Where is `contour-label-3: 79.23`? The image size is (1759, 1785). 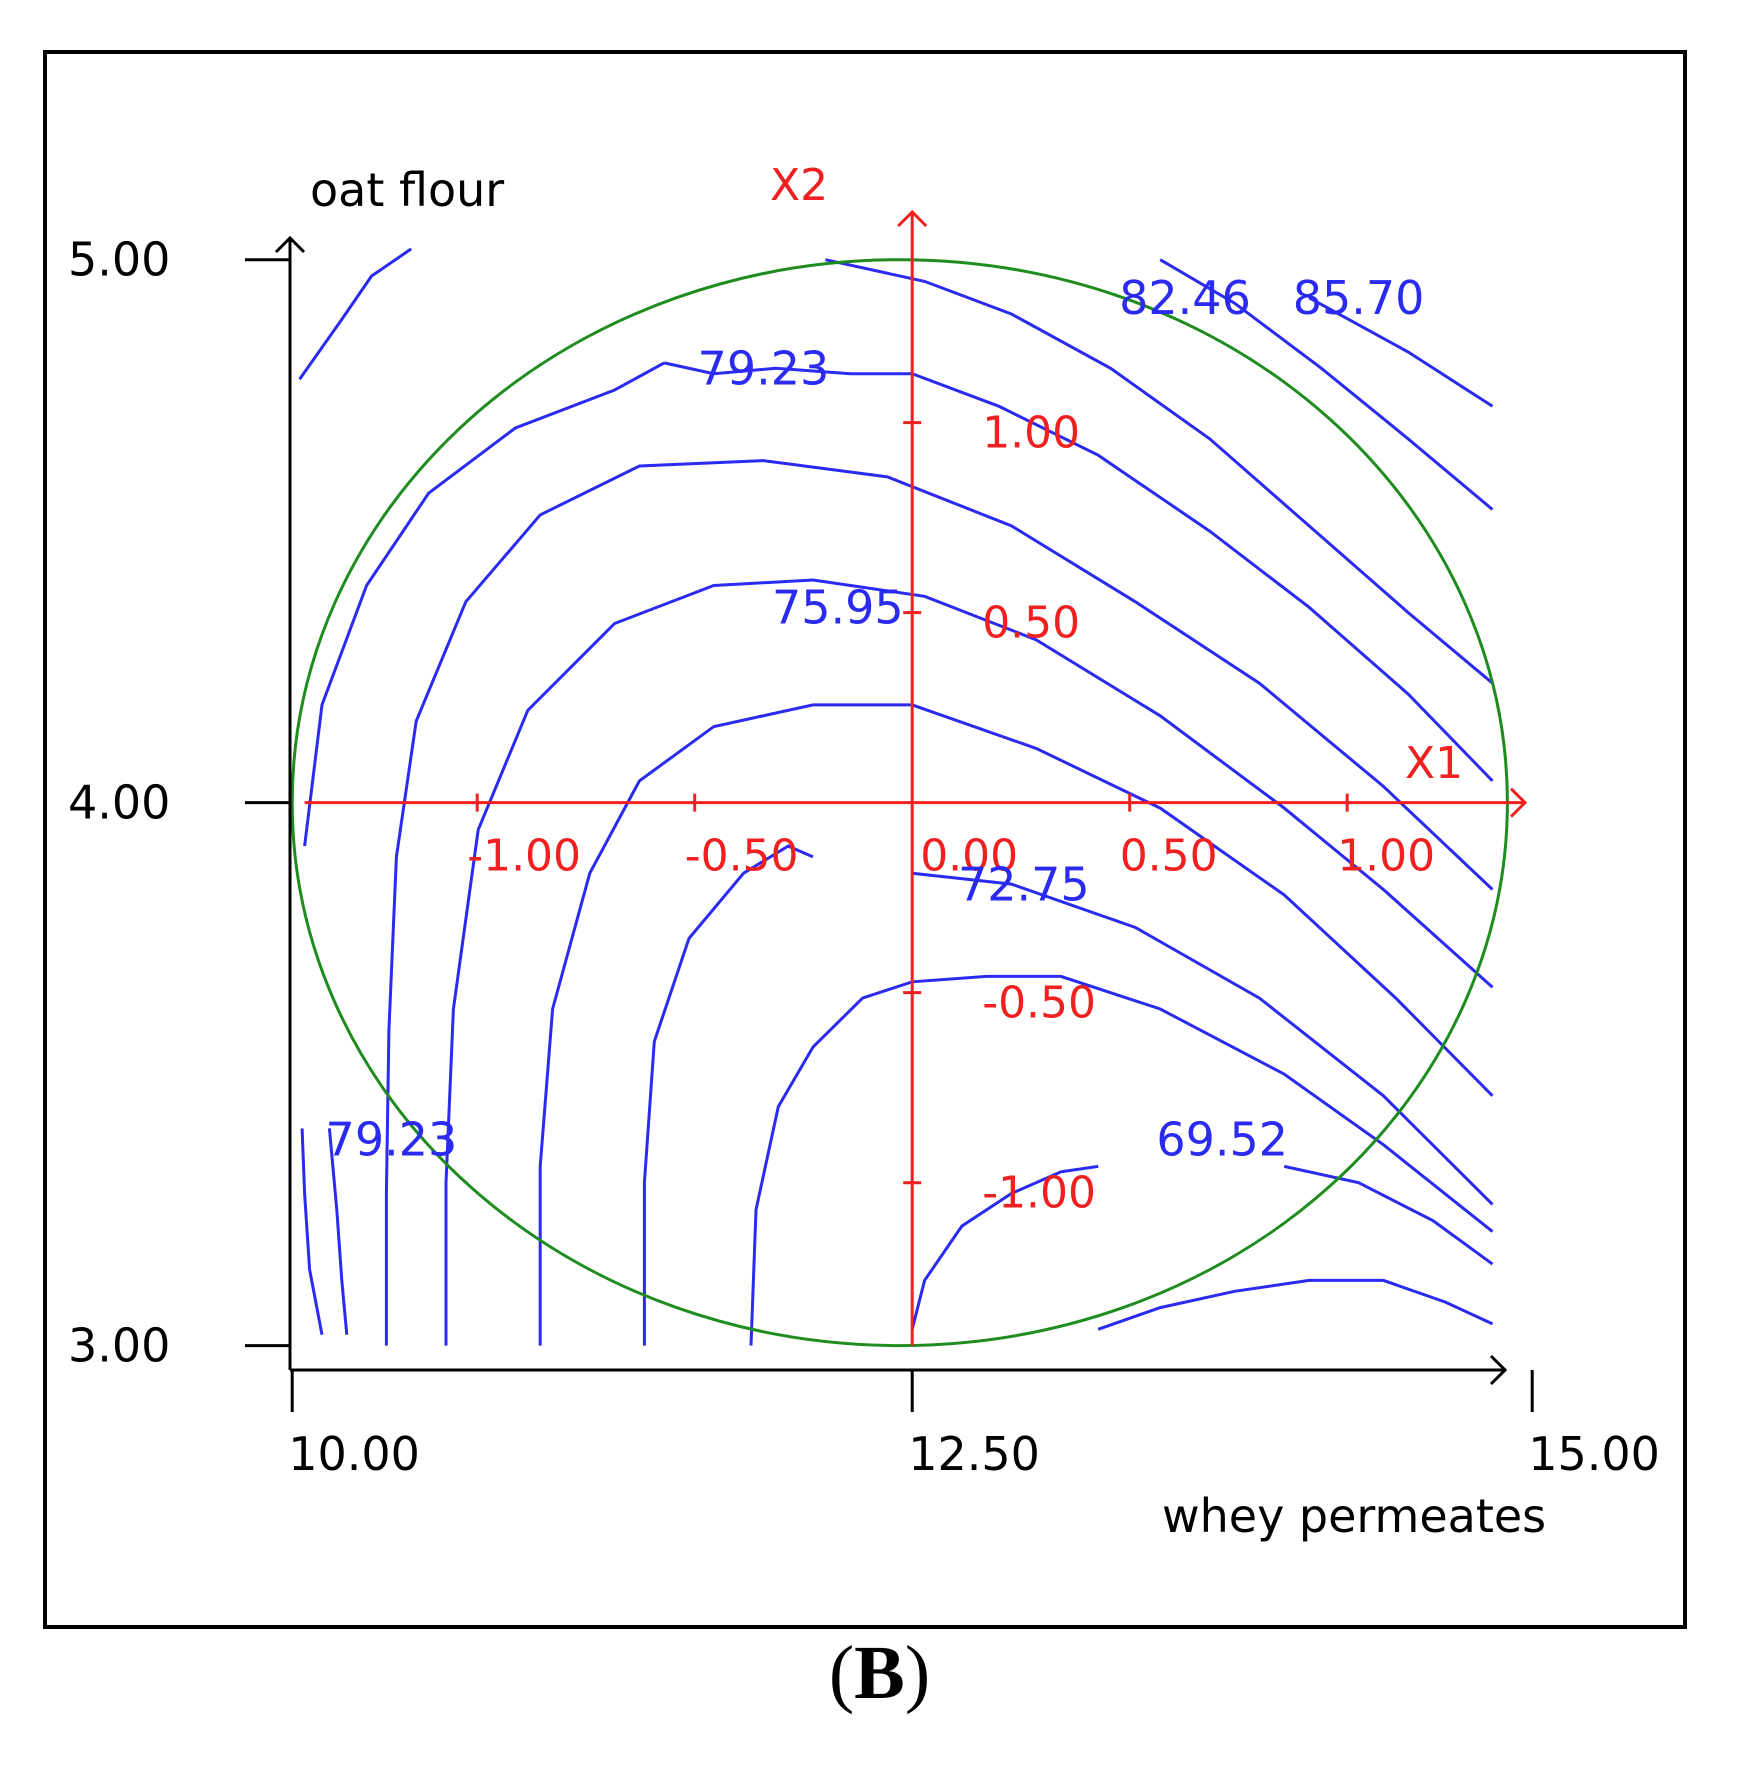 contour-label-3: 79.23 is located at coordinates (764, 369).